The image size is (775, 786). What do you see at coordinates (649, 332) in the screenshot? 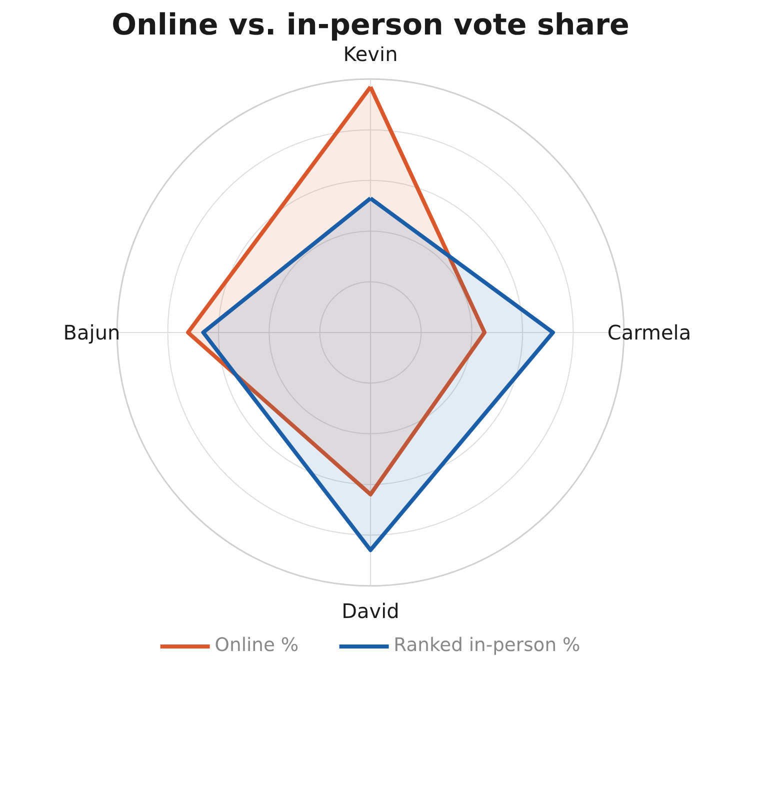
I see `spoke-label: Carmela` at bounding box center [649, 332].